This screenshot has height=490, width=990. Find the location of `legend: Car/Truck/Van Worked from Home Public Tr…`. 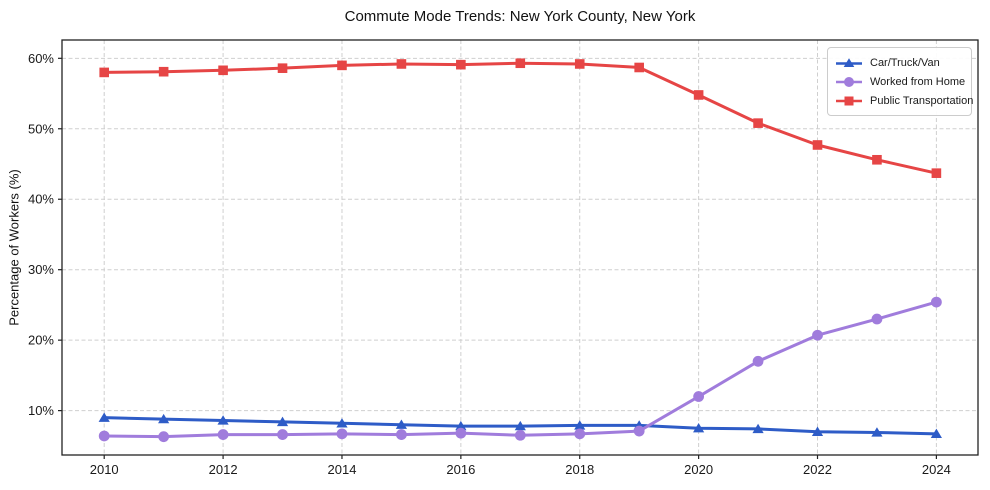

legend: Car/Truck/Van Worked from Home Public Tr… is located at coordinates (900, 81).